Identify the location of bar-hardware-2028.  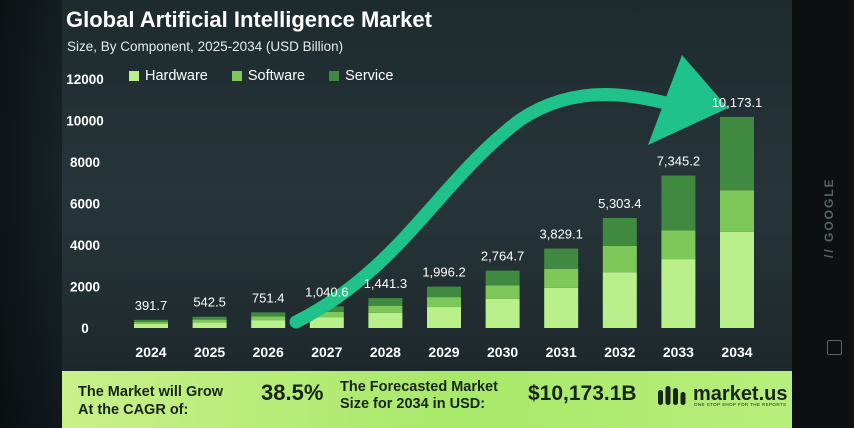
(385, 320).